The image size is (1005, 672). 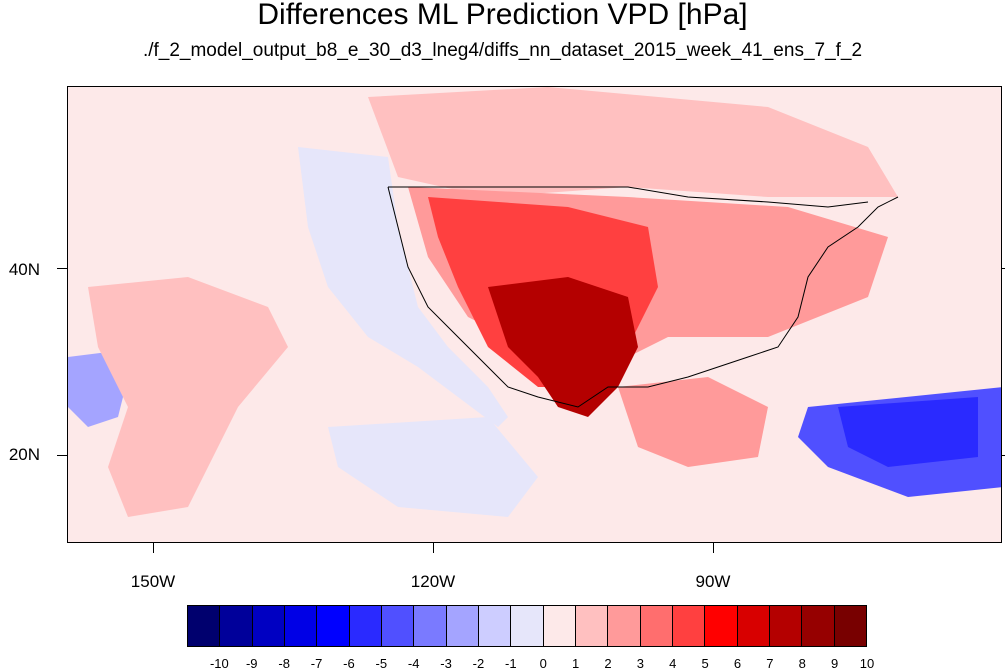 I want to click on colorbar-label: 10, so click(x=867, y=663).